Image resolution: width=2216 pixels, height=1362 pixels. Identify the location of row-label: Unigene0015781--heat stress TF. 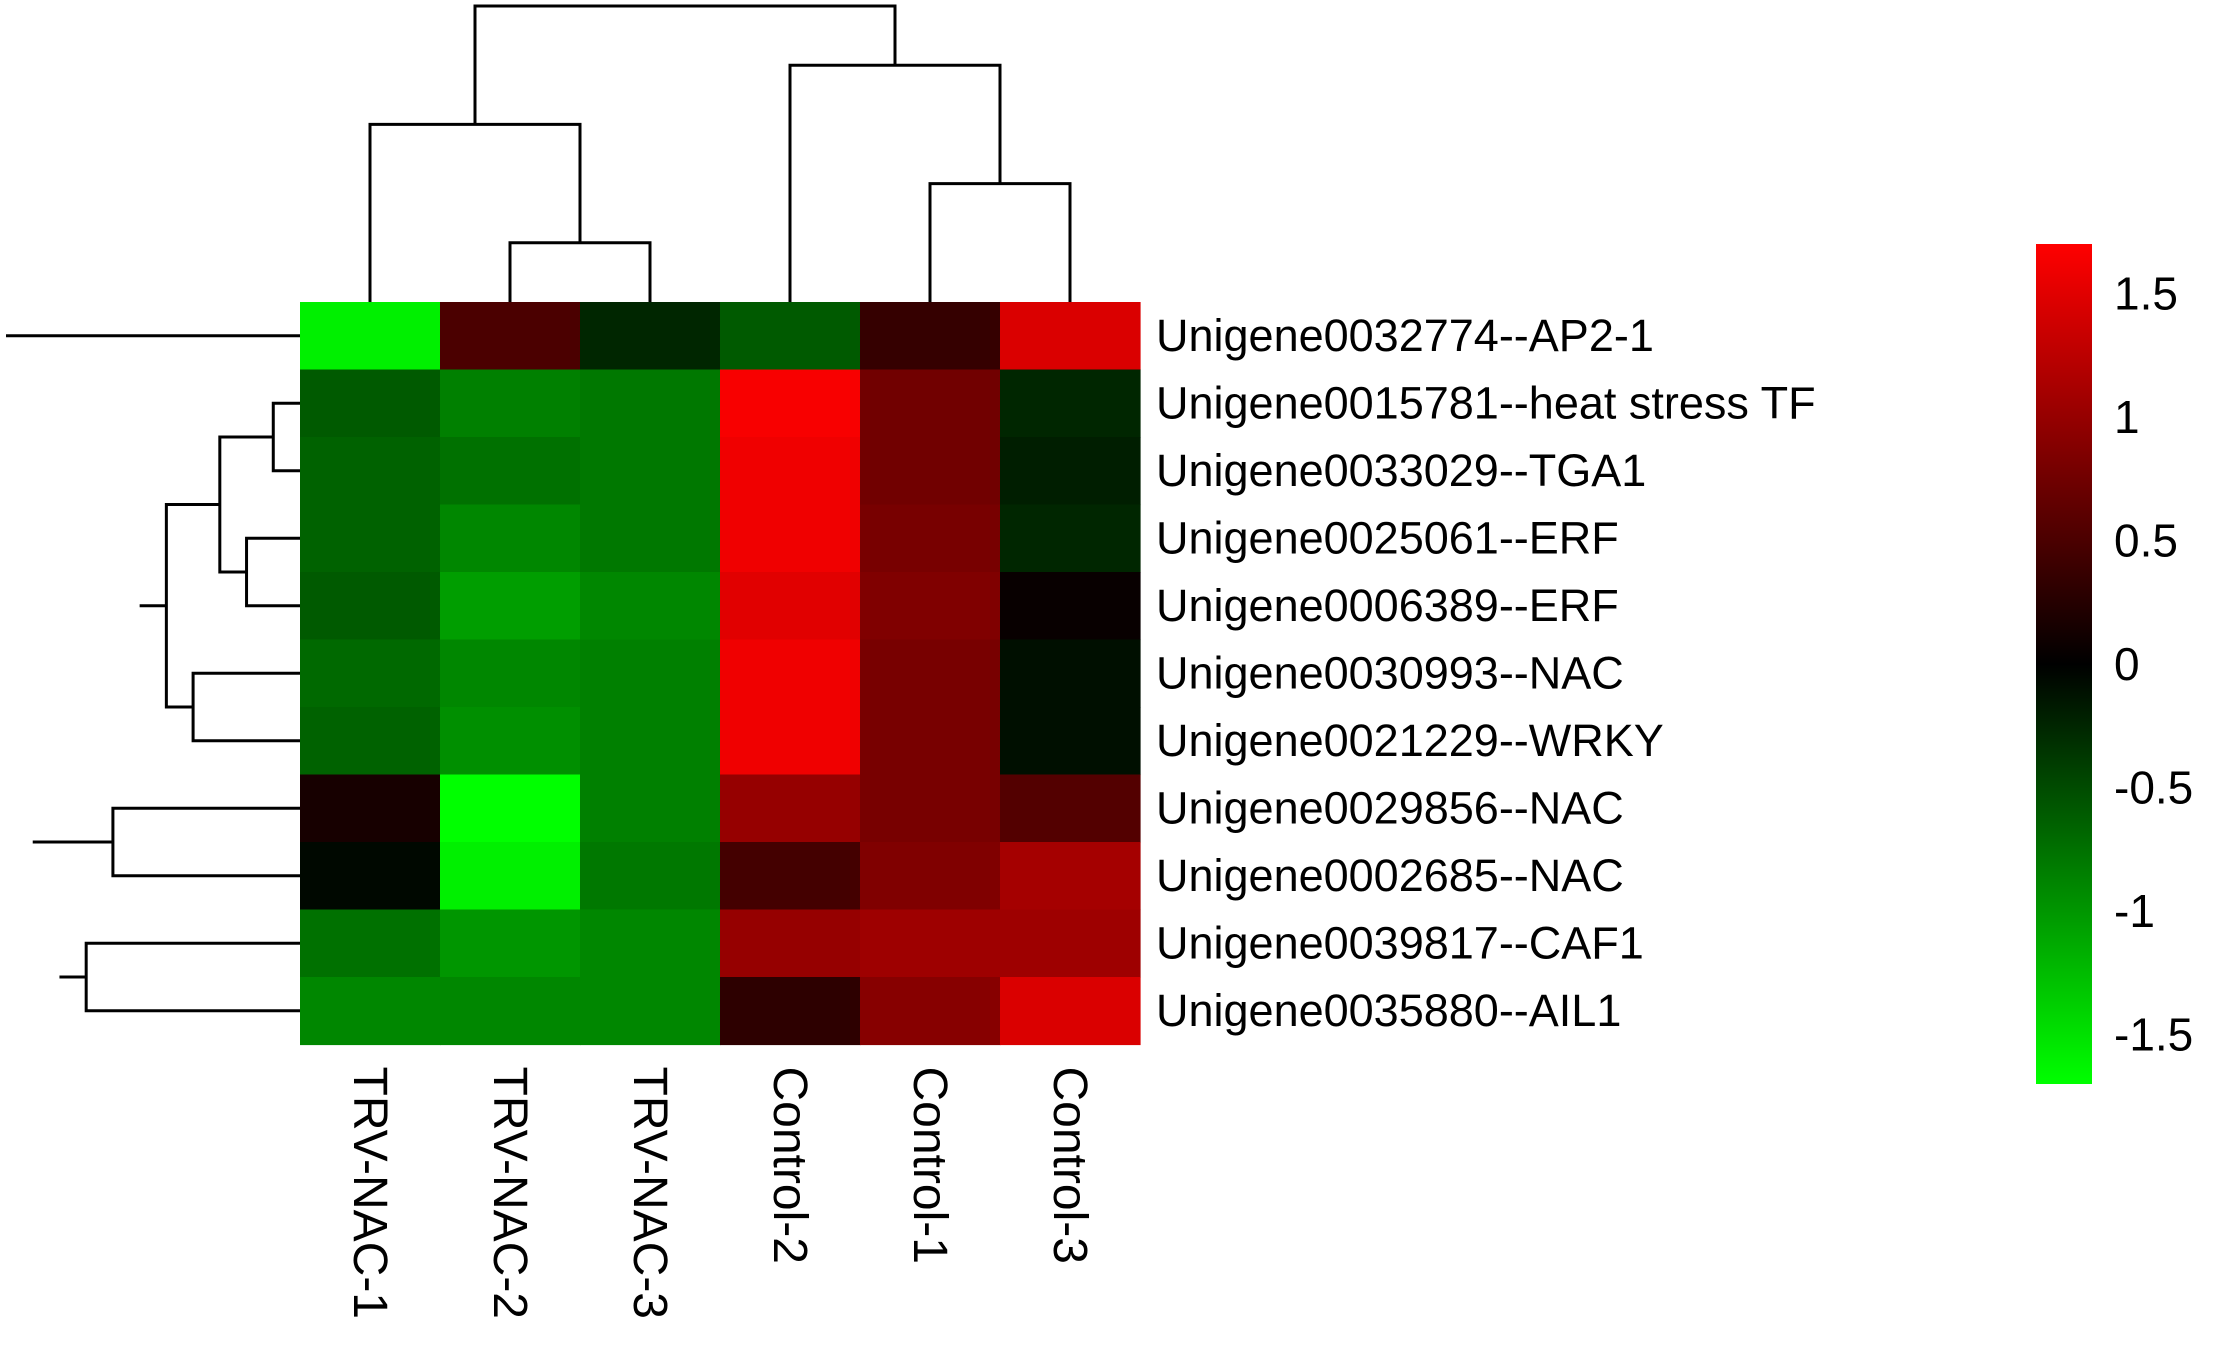
(1486, 402).